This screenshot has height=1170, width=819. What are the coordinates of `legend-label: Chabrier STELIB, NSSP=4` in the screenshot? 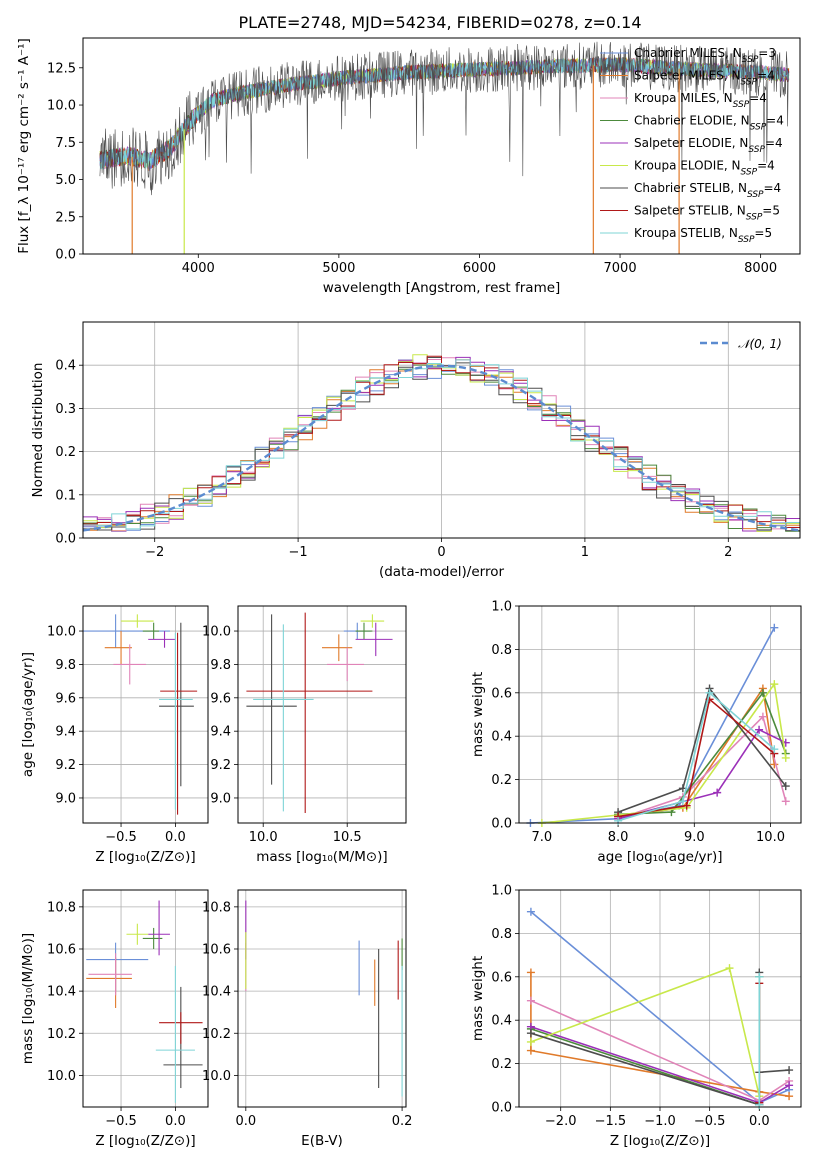 It's located at (707, 190).